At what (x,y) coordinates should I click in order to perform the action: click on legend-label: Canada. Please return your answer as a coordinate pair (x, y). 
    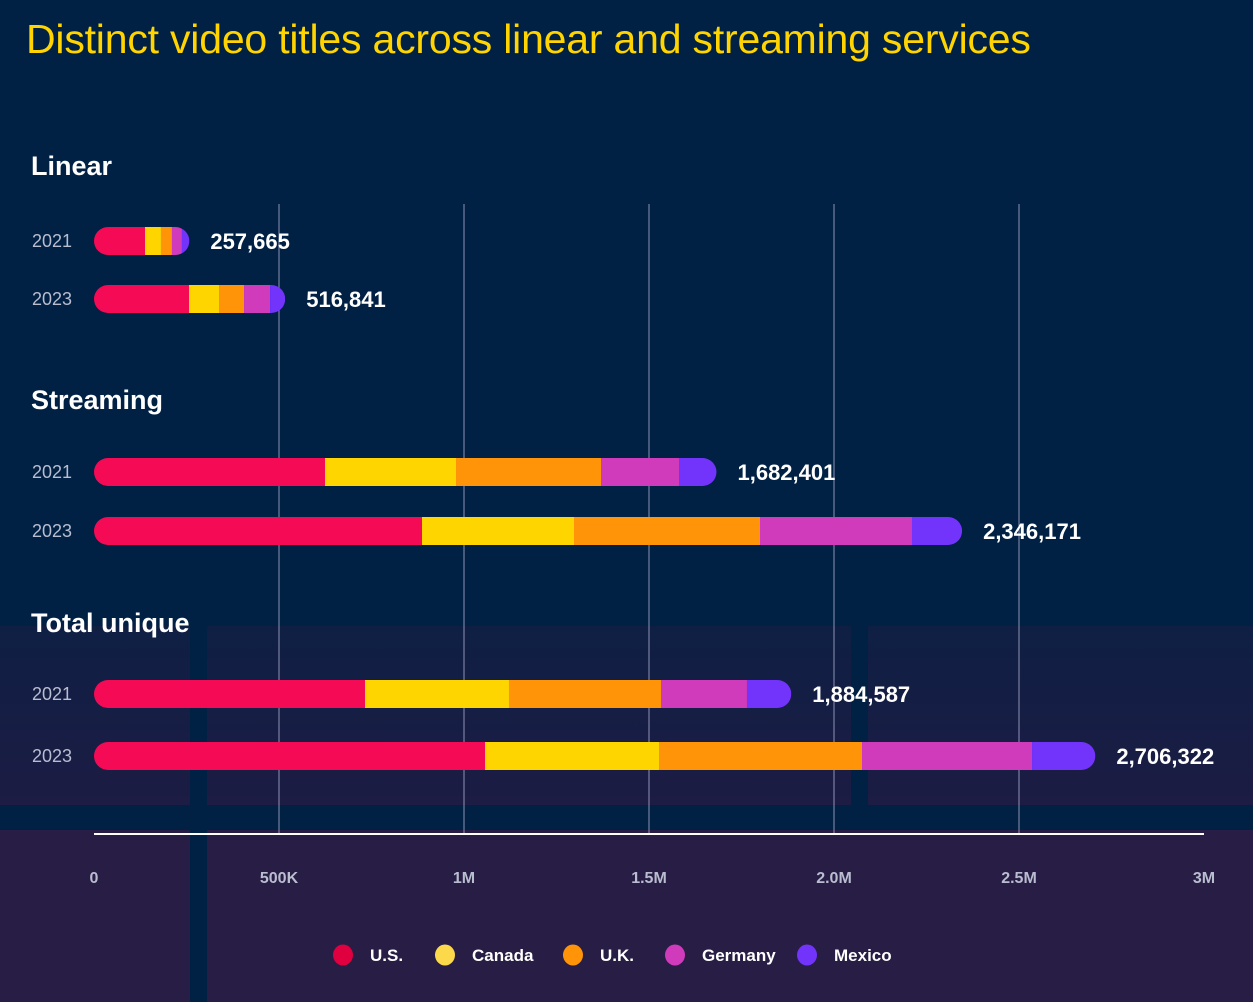
    Looking at the image, I should click on (503, 955).